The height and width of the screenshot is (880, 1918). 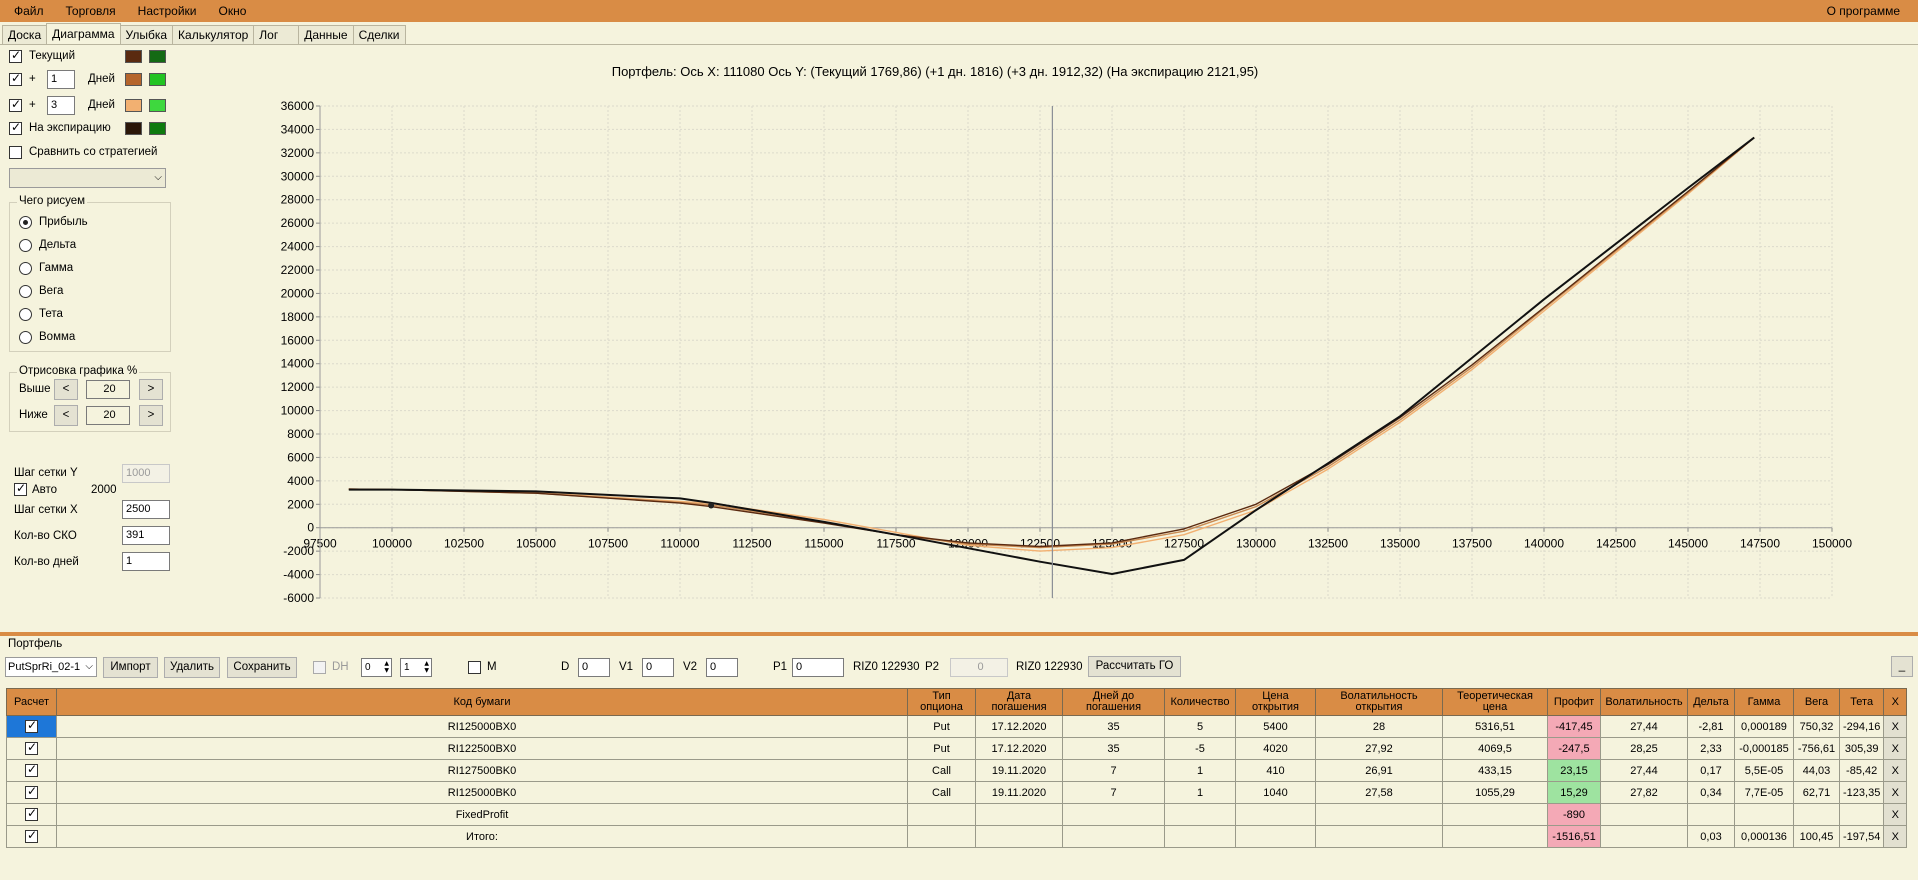 I want to click on col-vol: Волатильность, so click(x=1644, y=702).